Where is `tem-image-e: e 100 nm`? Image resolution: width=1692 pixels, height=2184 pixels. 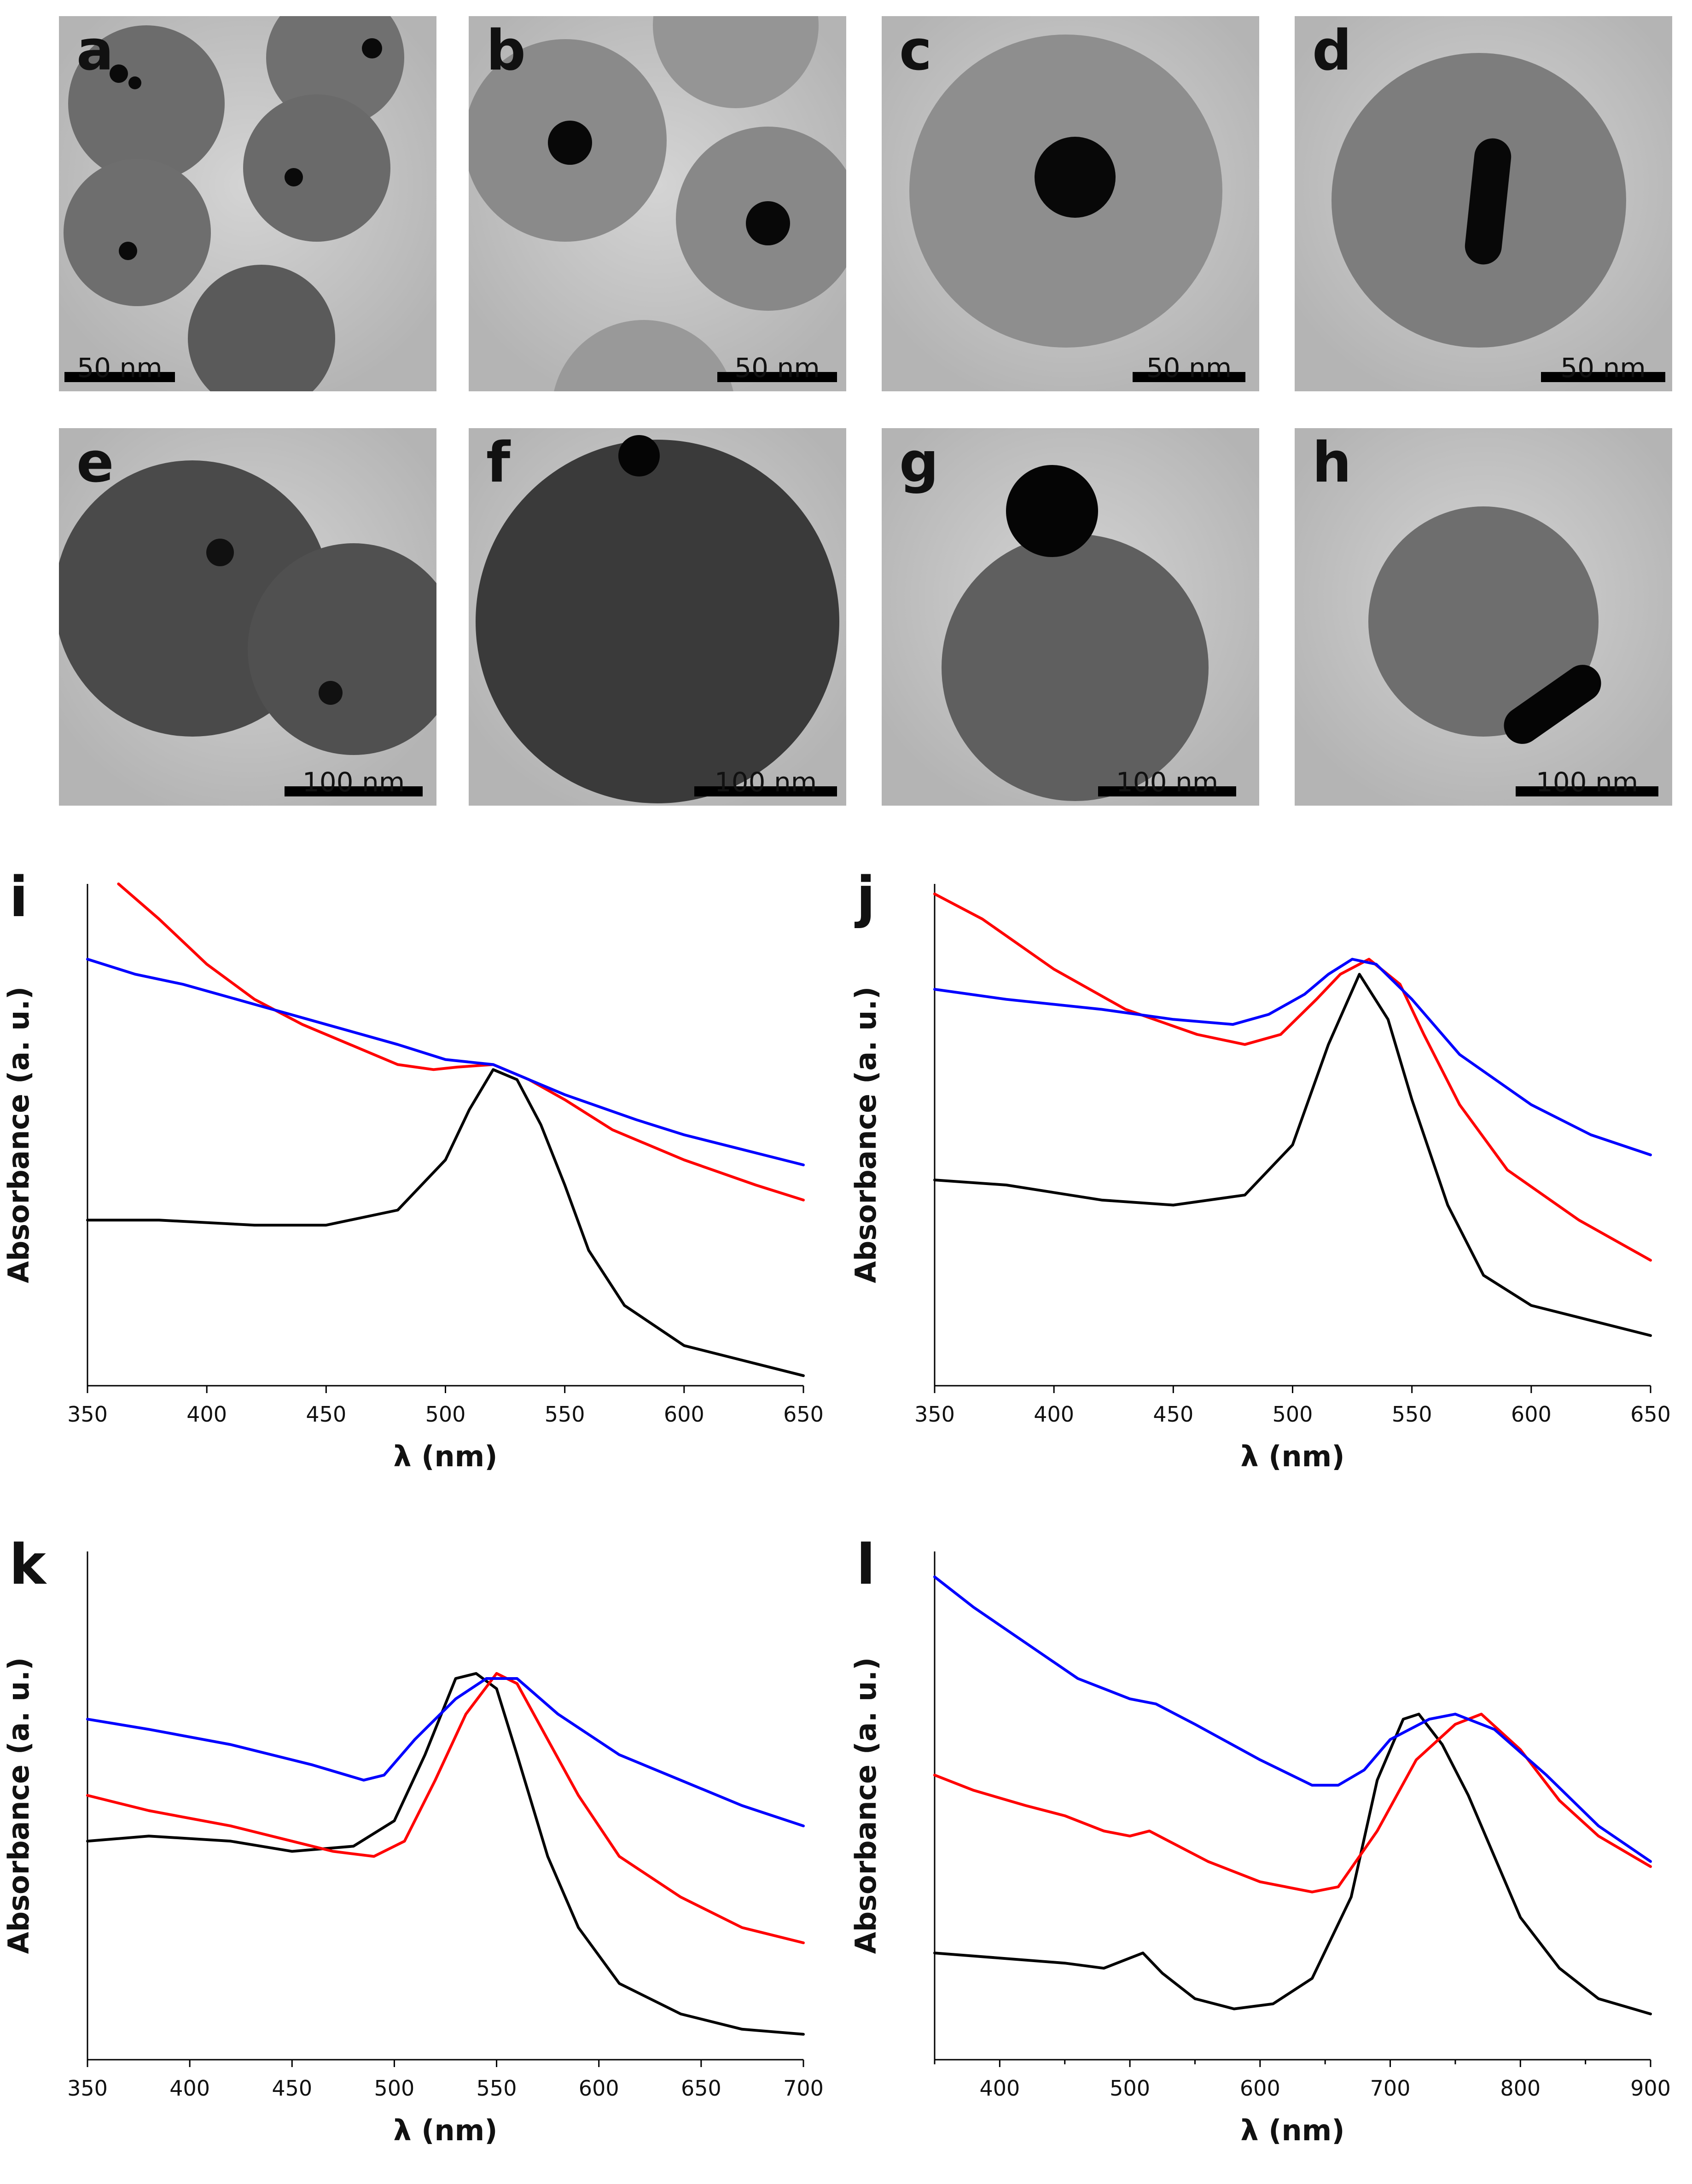 tem-image-e: e 100 nm is located at coordinates (248, 617).